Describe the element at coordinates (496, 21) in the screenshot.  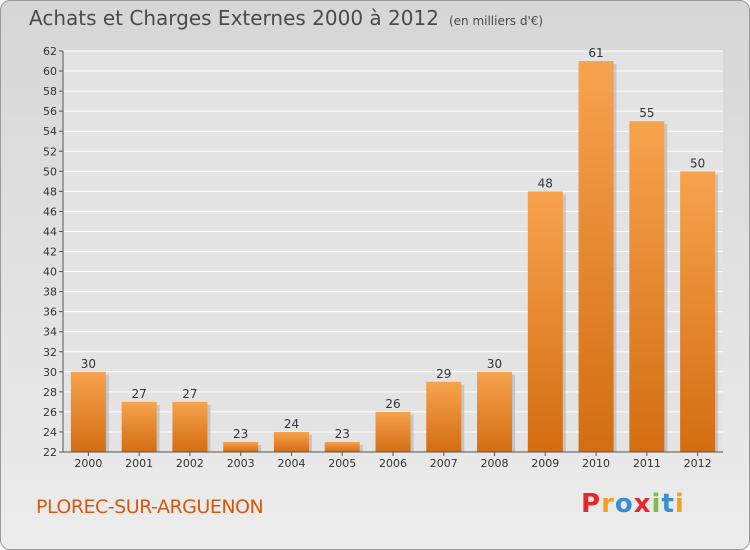
I see `chart-subtitle: (en milliers d'€)` at that location.